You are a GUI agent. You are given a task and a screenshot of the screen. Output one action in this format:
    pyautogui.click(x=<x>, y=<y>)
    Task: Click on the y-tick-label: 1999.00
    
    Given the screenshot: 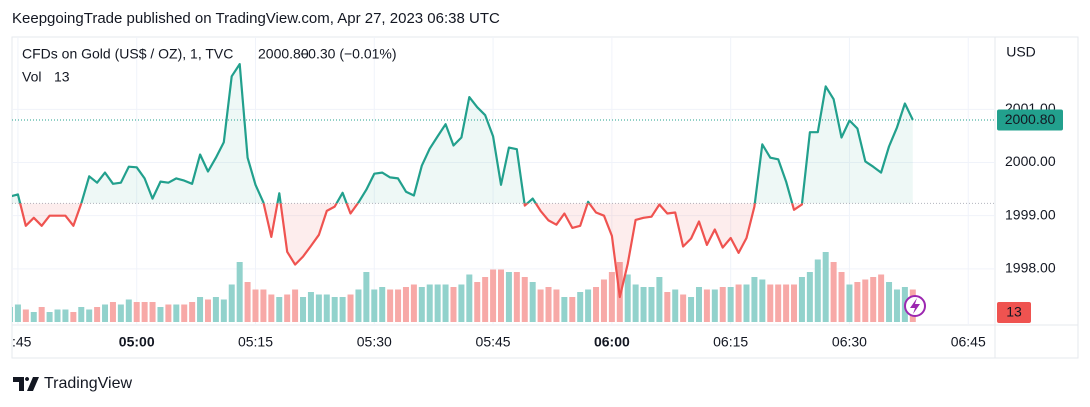 What is the action you would take?
    pyautogui.click(x=1030, y=214)
    